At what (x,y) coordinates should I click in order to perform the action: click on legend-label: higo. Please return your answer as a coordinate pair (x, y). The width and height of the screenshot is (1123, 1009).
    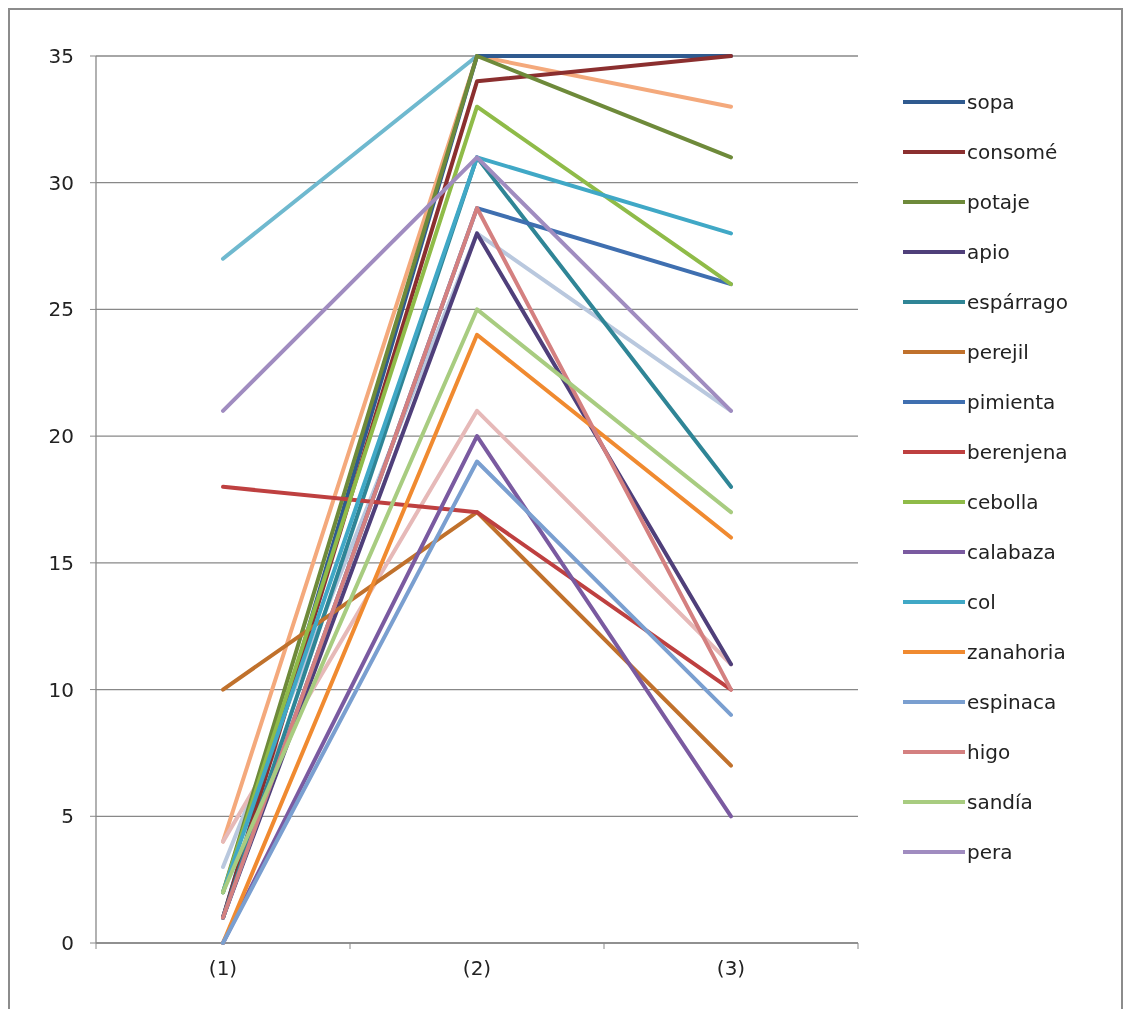
    Looking at the image, I should click on (989, 752).